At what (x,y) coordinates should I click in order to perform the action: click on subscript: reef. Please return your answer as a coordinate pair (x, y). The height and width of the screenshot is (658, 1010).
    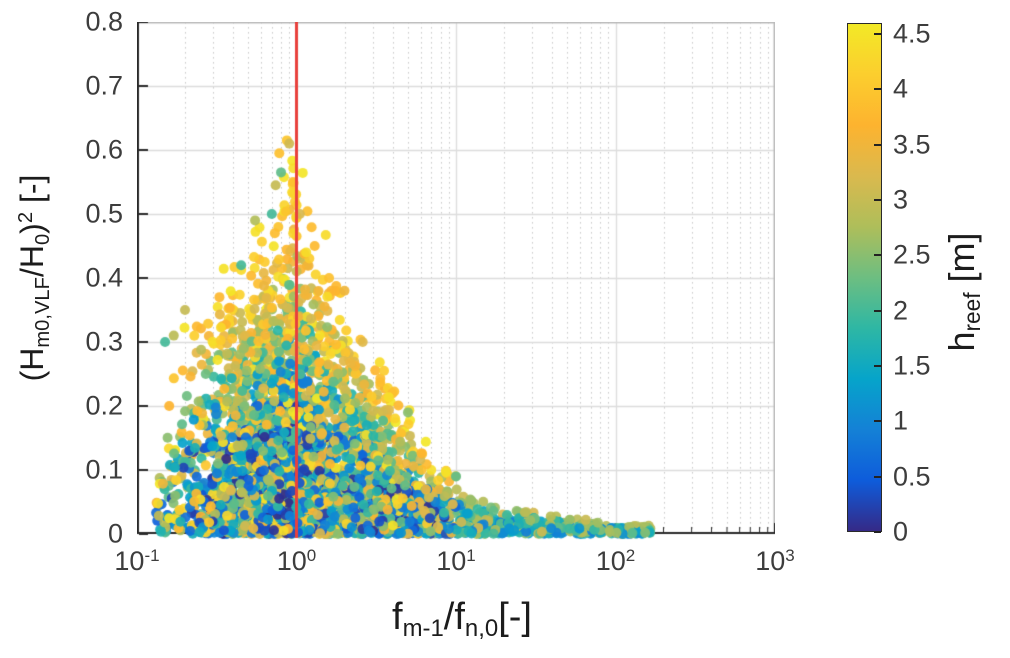
    Looking at the image, I should click on (972, 312).